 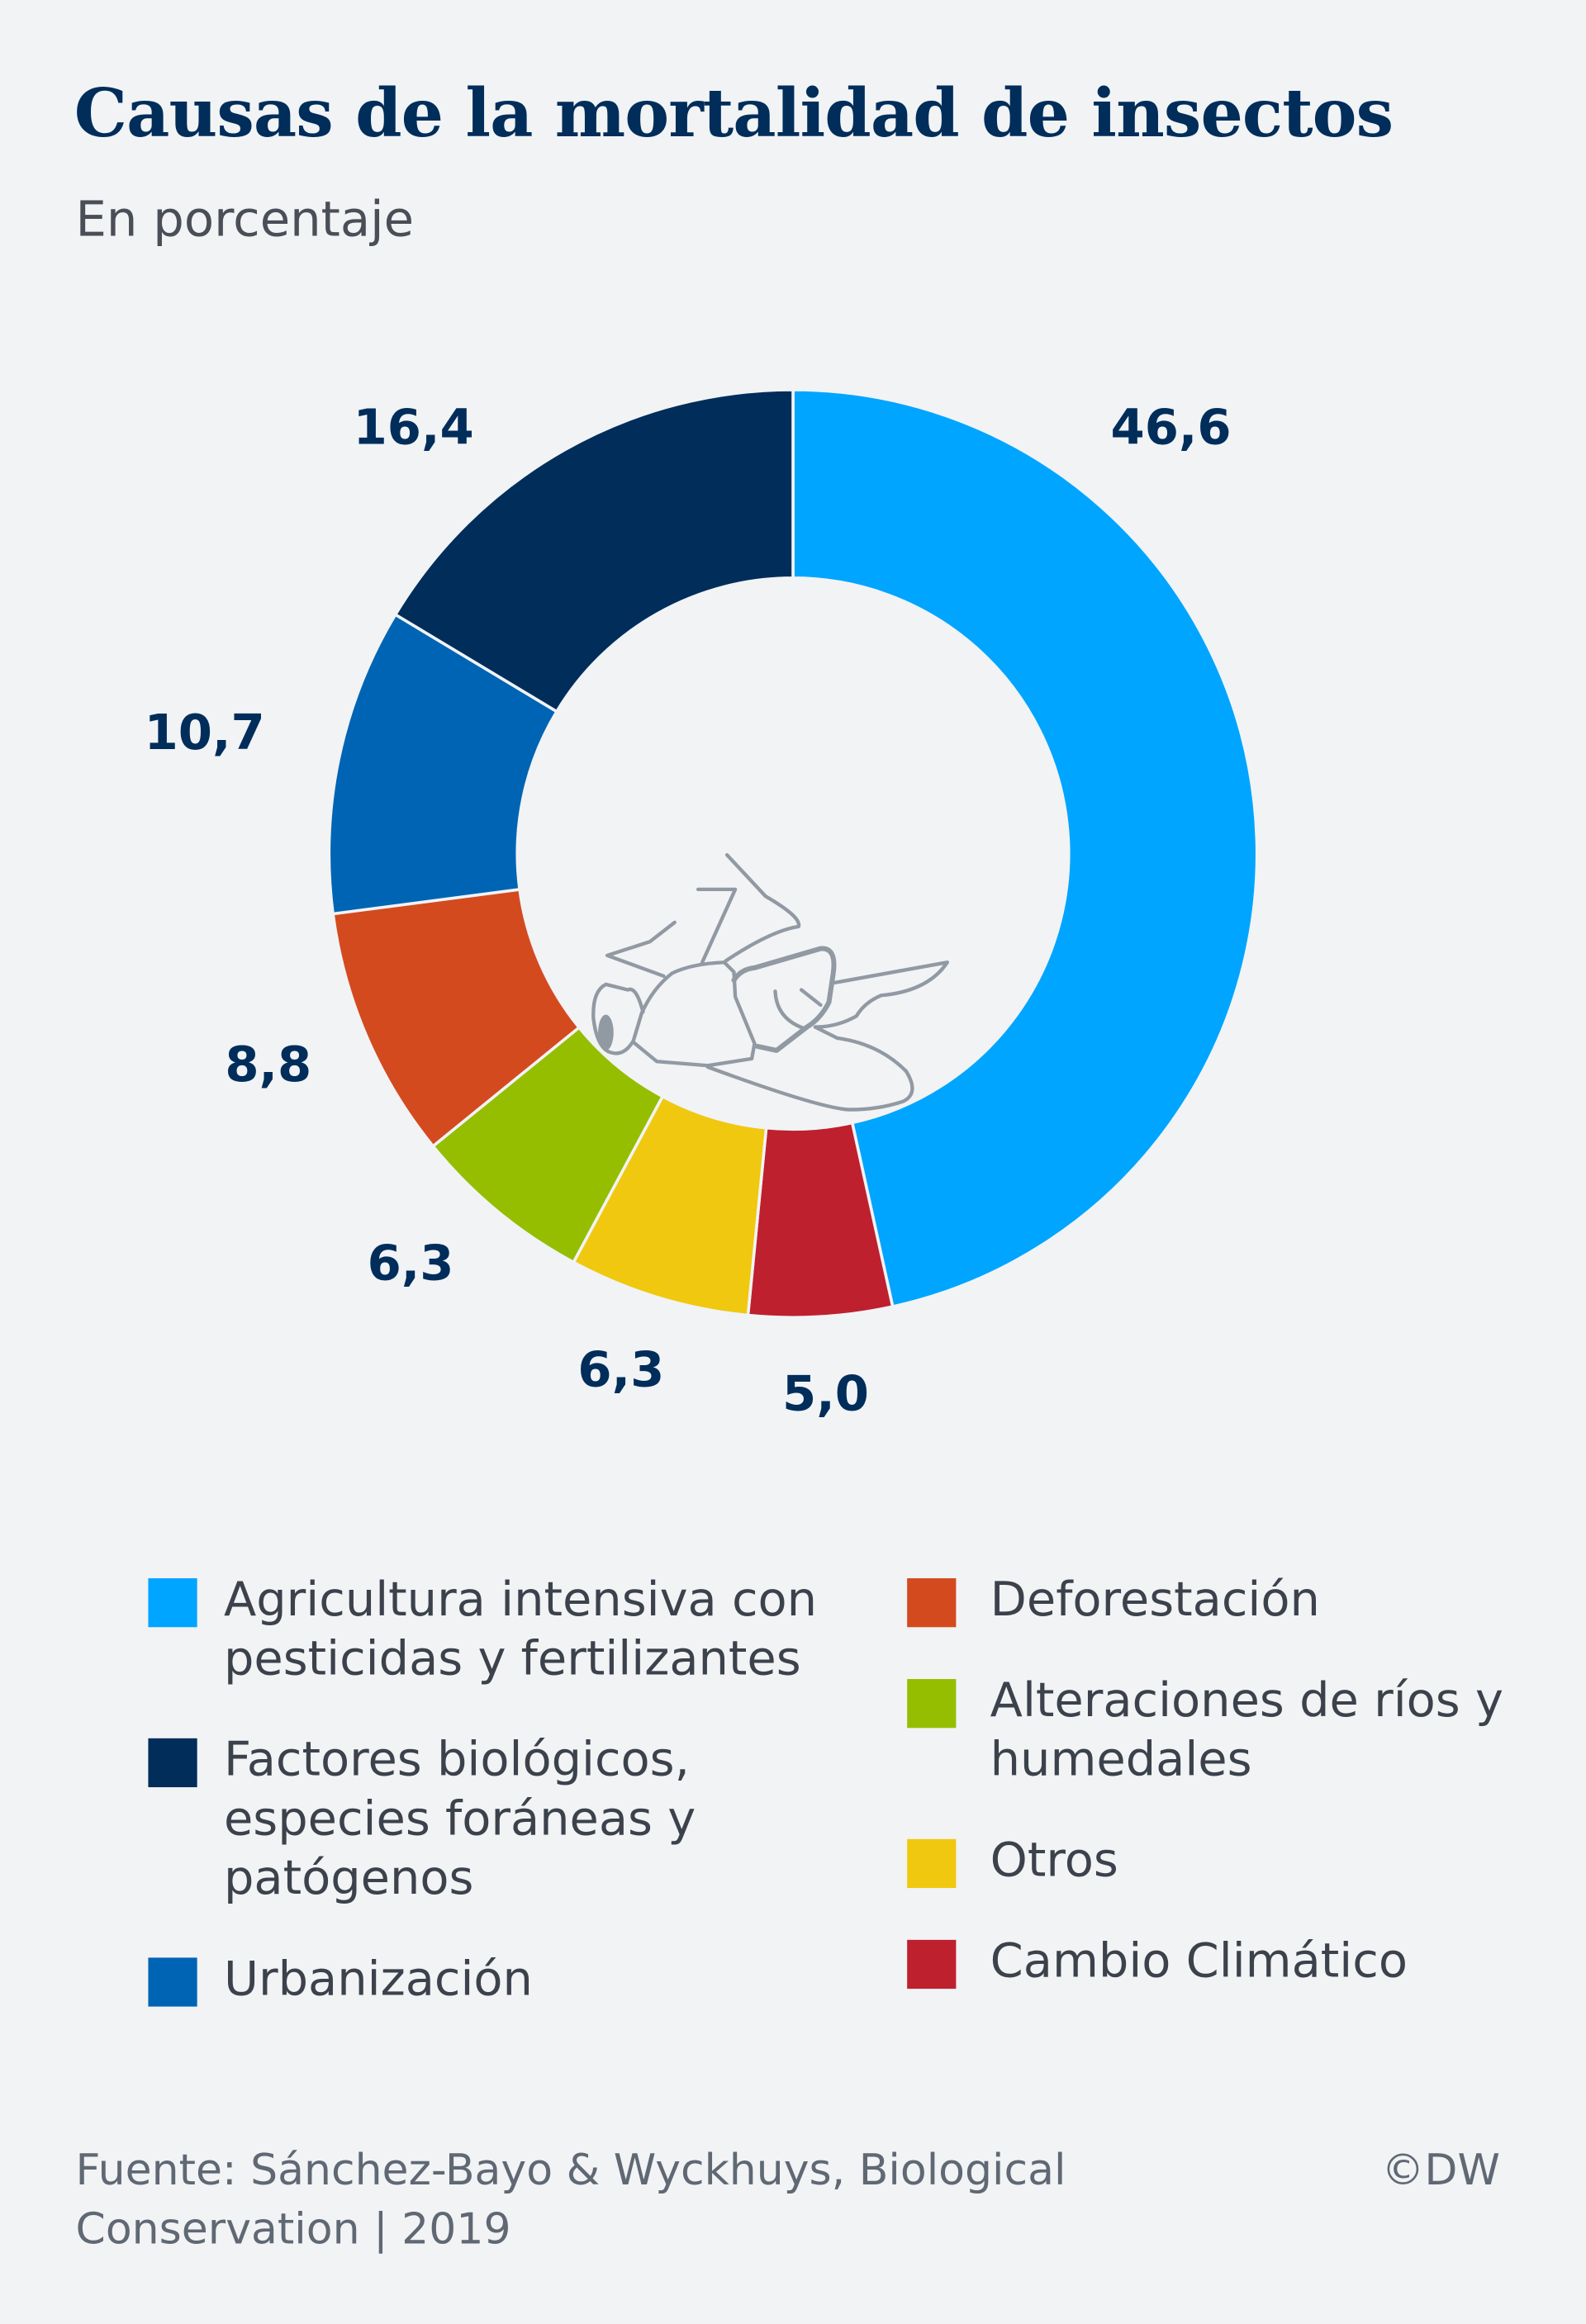 What do you see at coordinates (621, 1369) in the screenshot?
I see `value-label-otros: 6,3` at bounding box center [621, 1369].